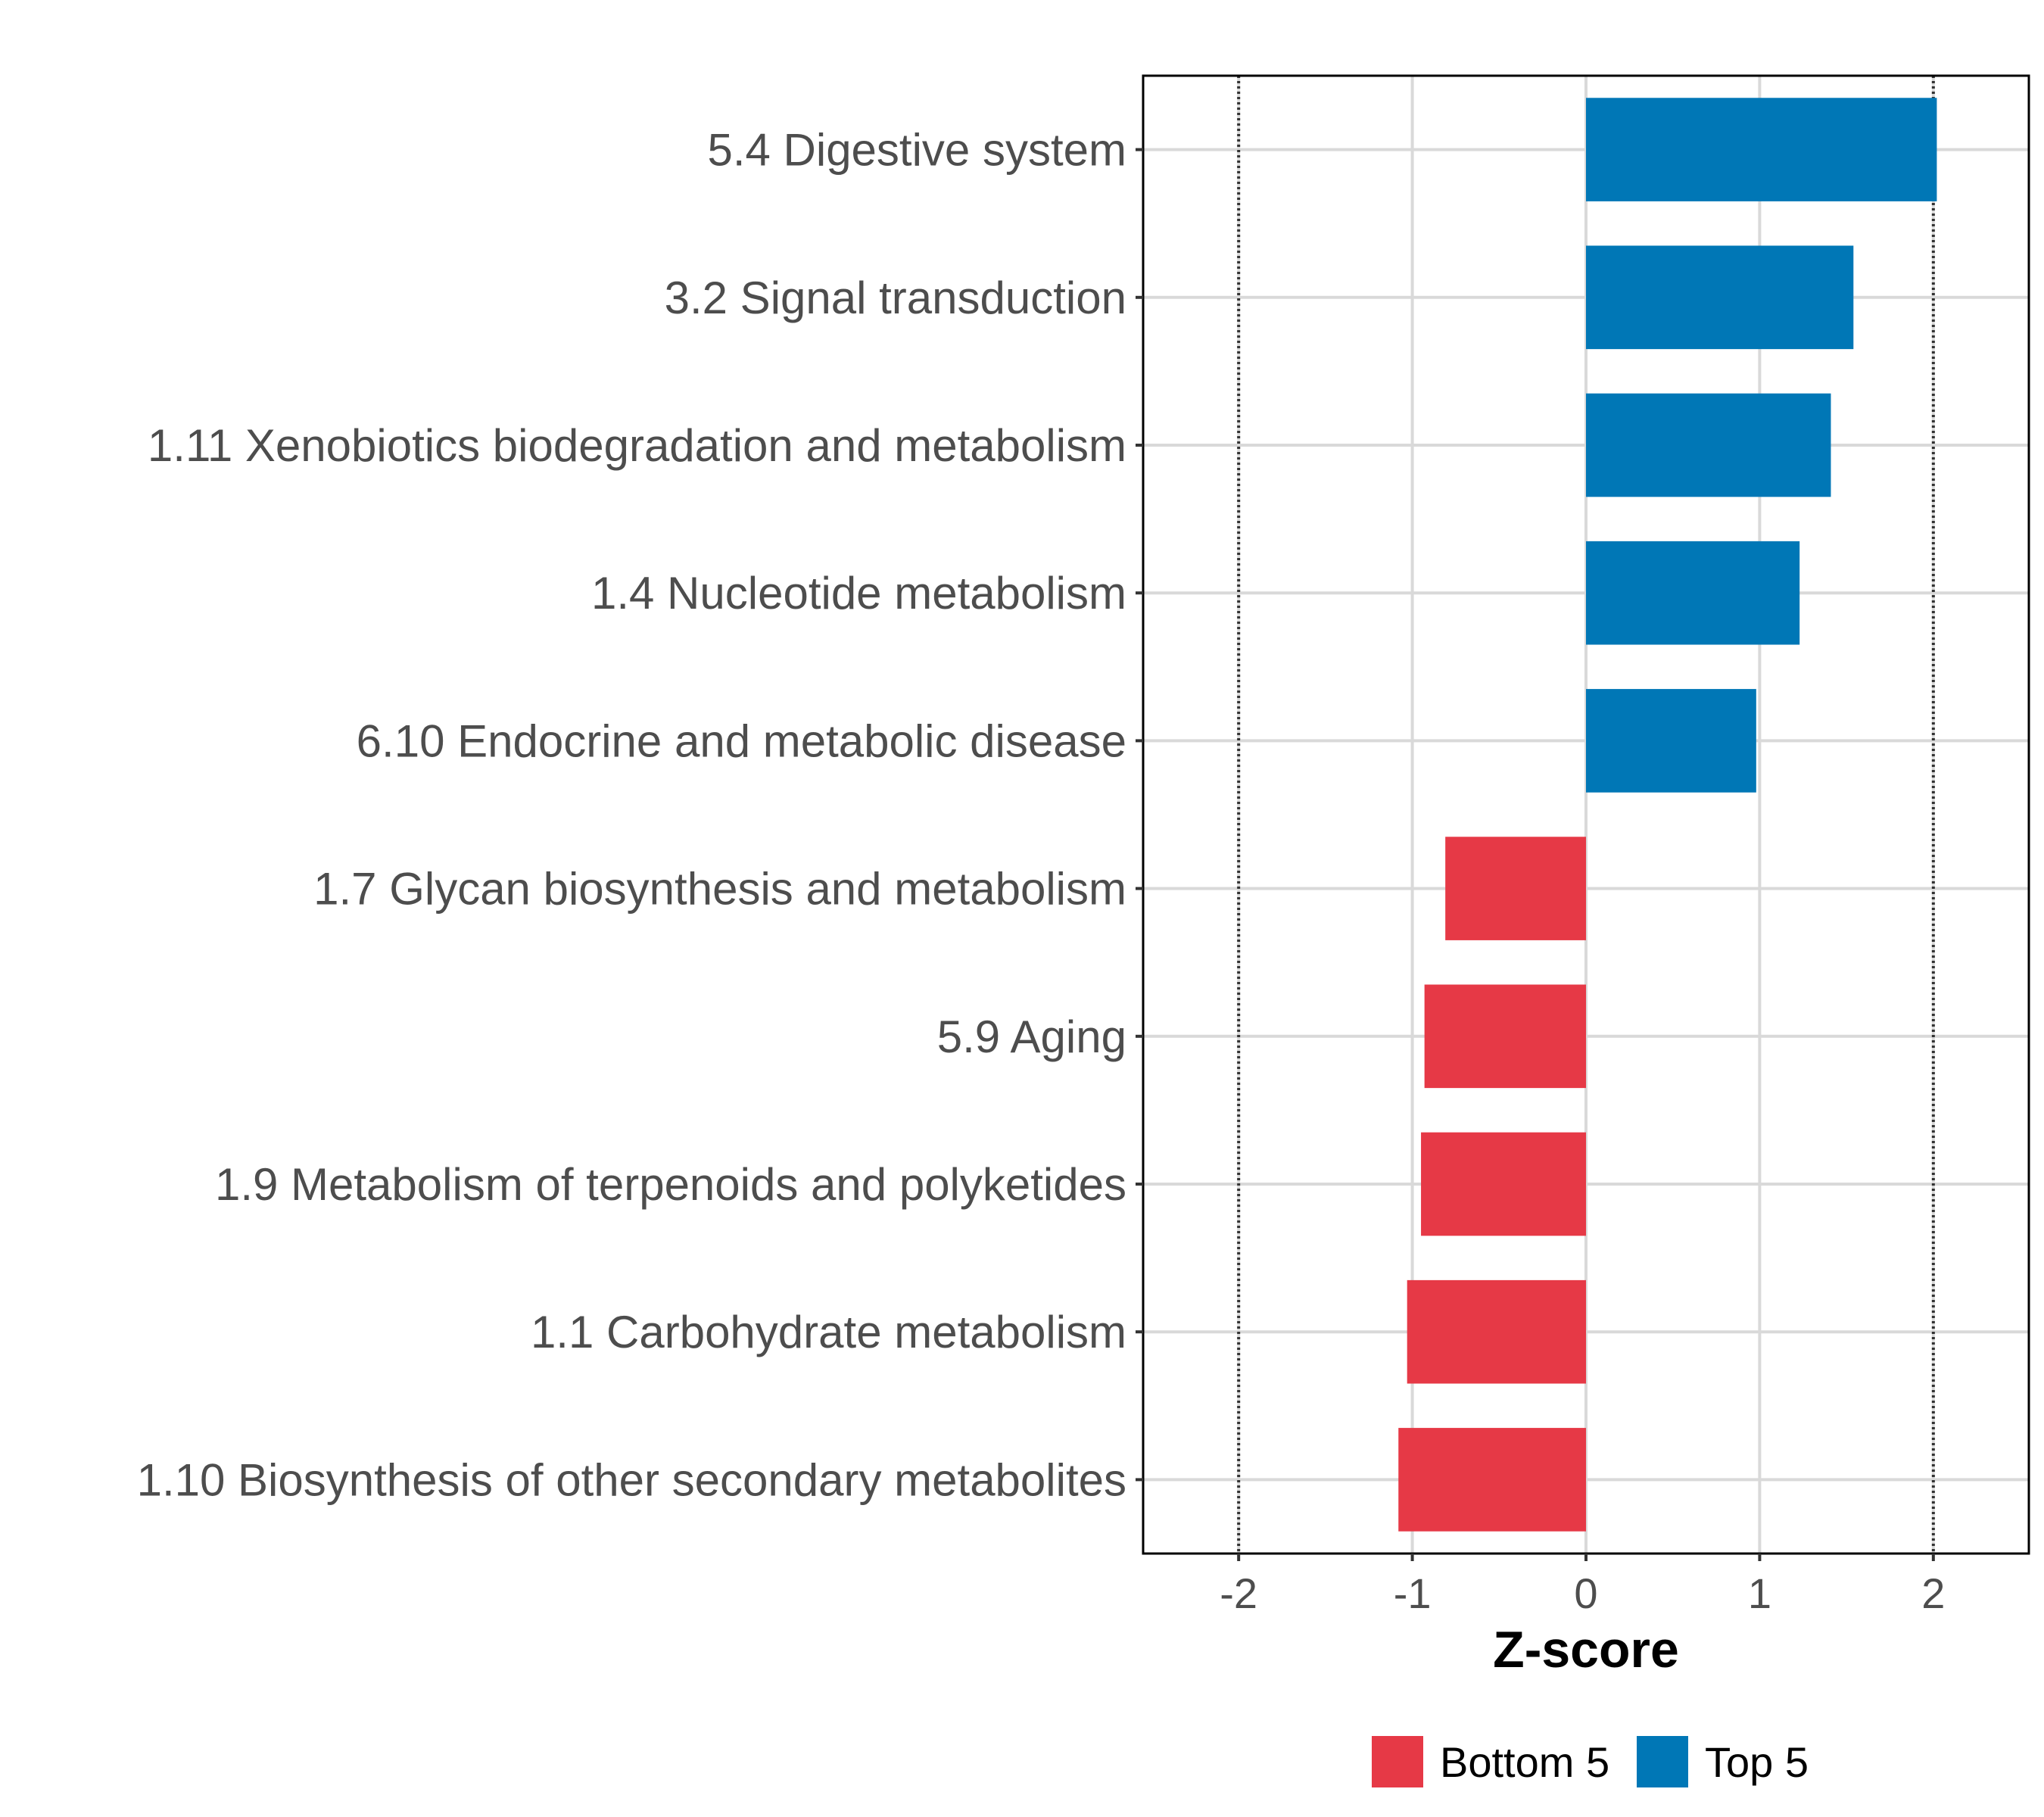  I want to click on y-tick-label: 1.1 Carbohydrate metabolism, so click(828, 1332).